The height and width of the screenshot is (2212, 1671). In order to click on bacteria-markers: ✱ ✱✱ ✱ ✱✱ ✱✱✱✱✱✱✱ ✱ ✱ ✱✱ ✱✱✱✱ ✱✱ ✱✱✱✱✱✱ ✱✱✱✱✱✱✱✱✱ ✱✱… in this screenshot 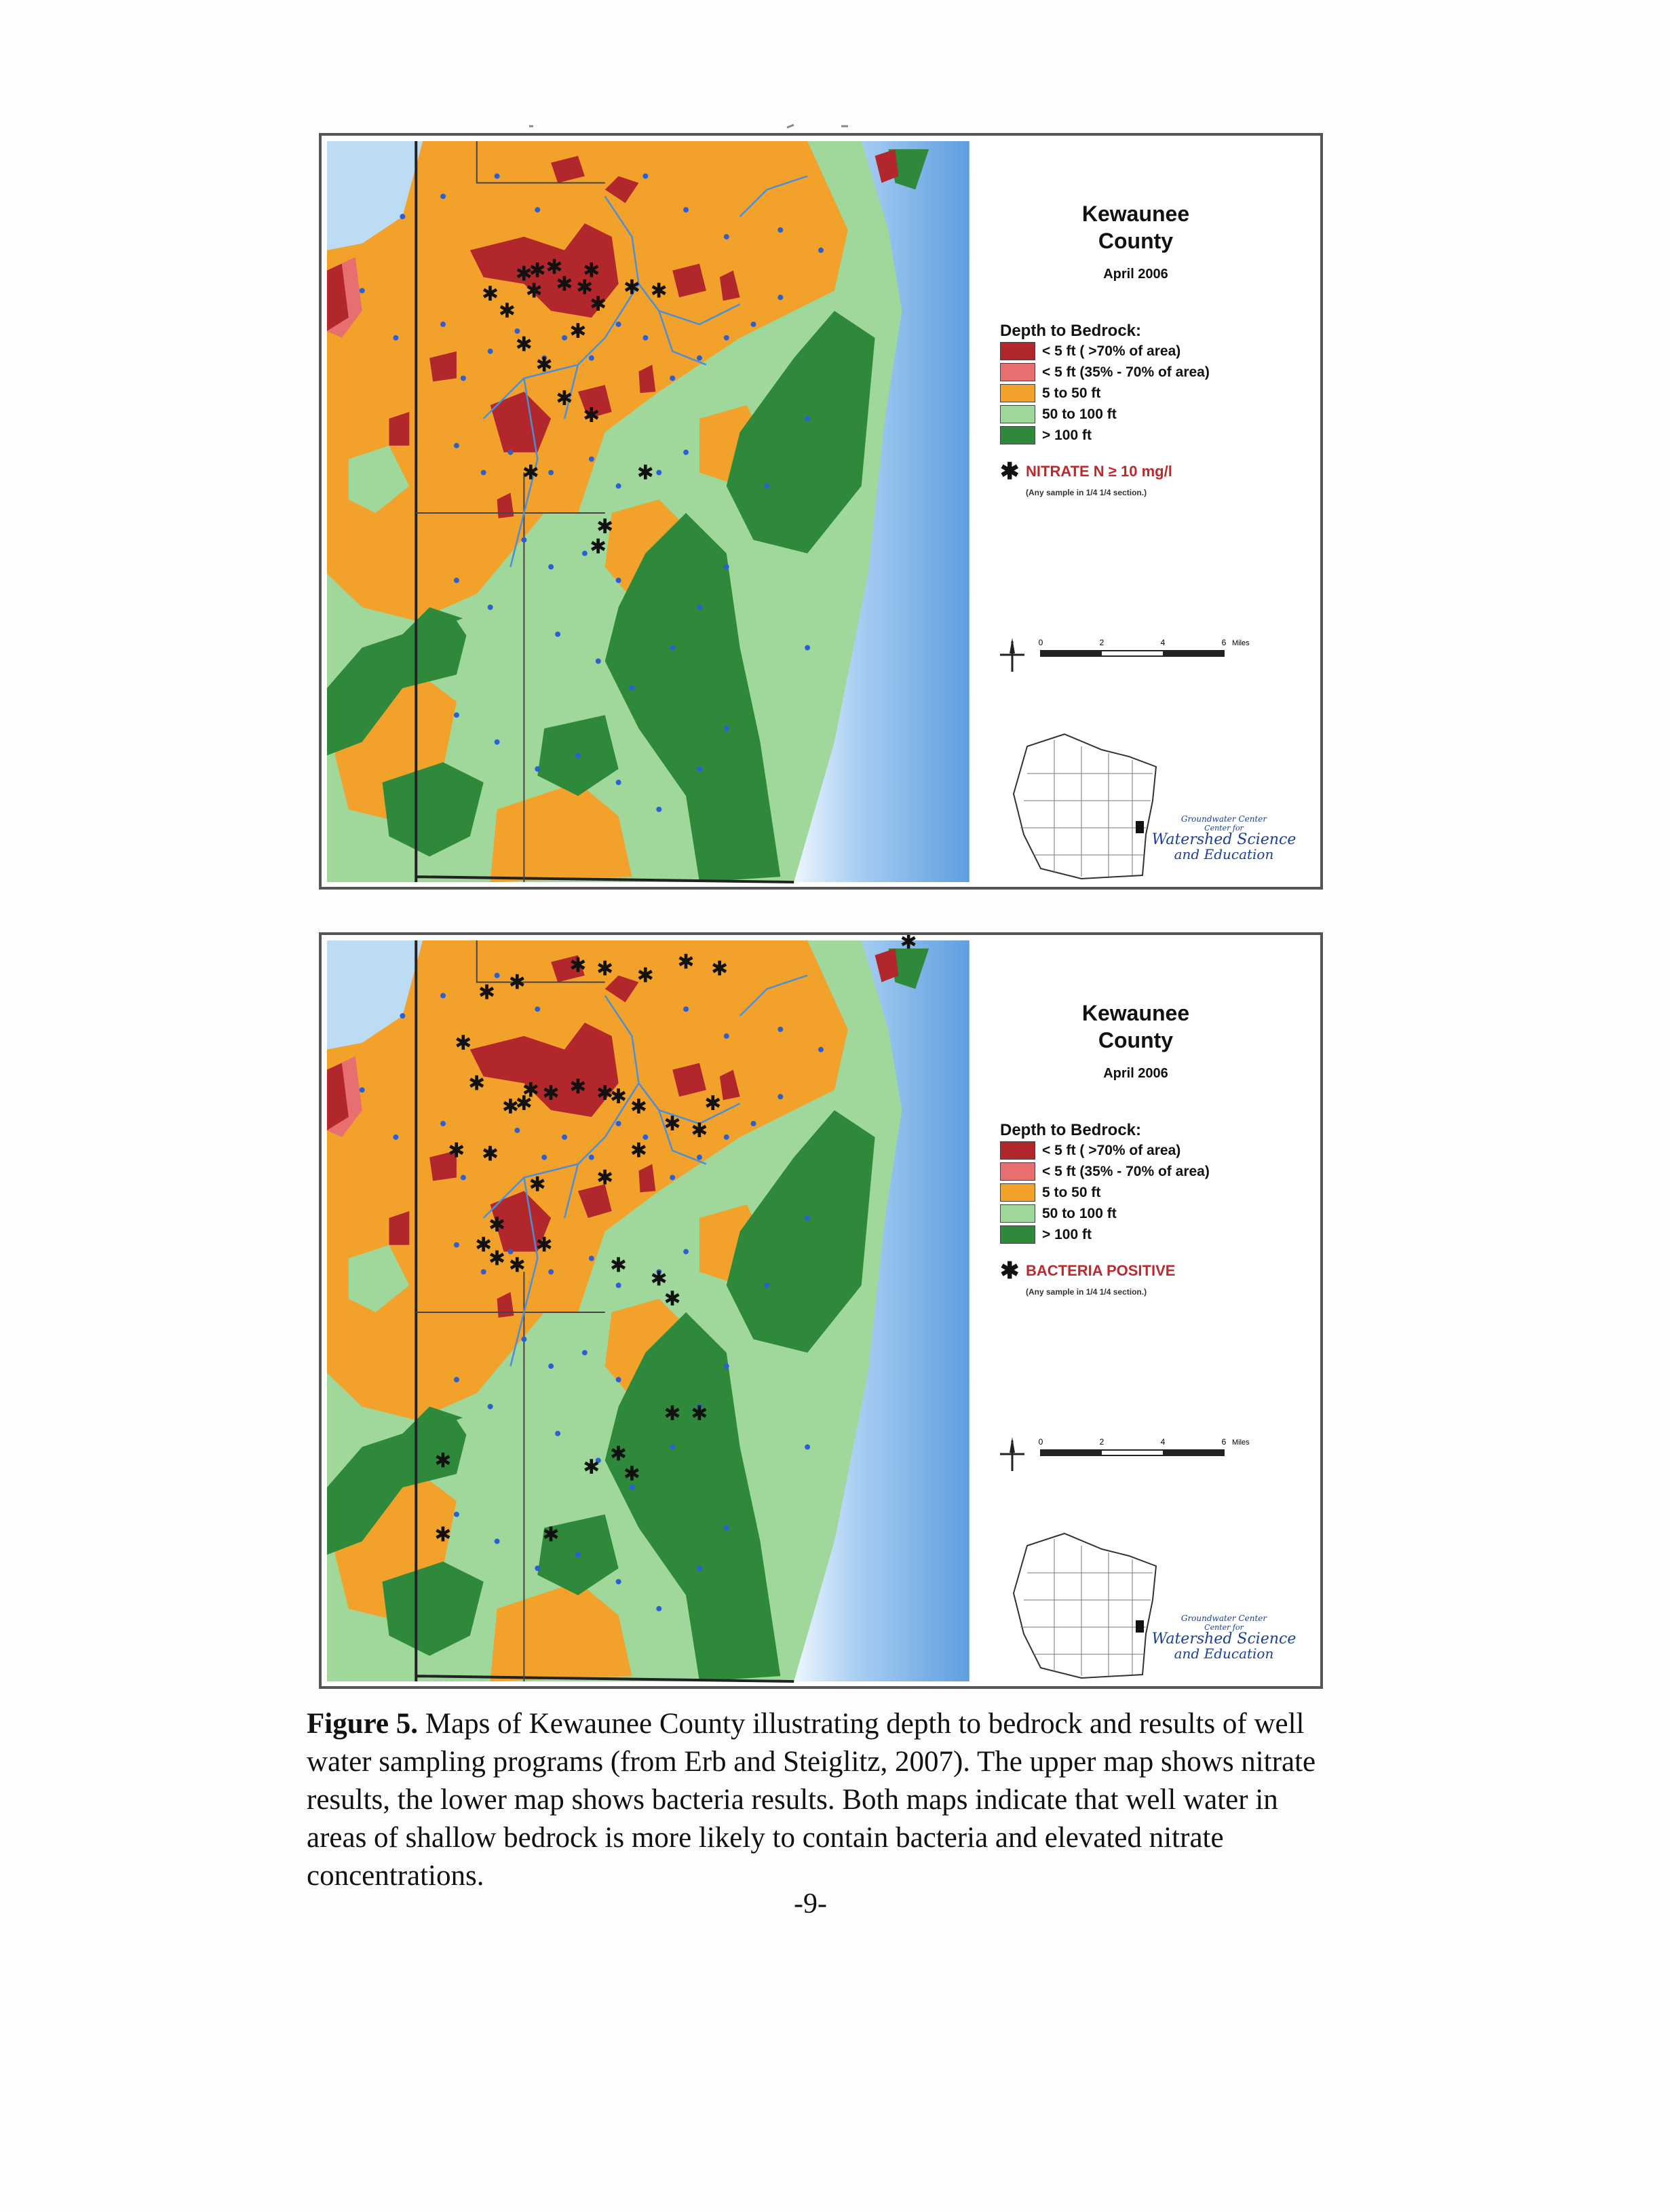, I will do `click(676, 1241)`.